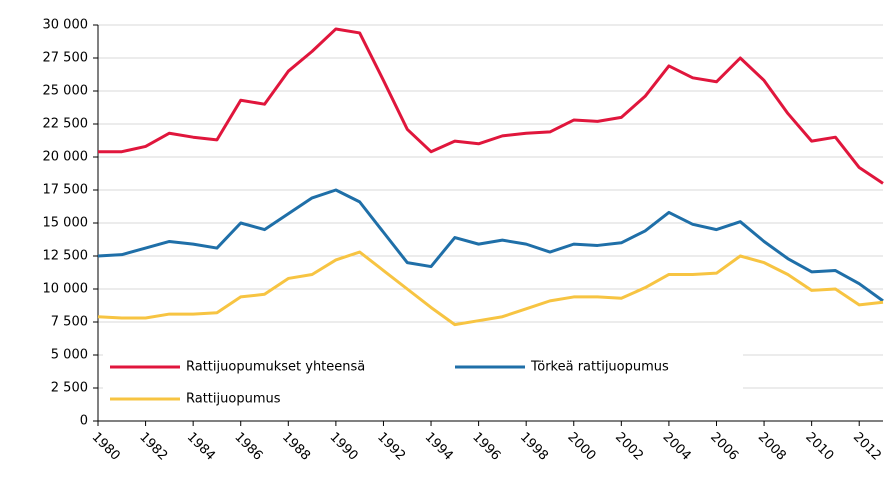 This screenshot has height=486, width=887. What do you see at coordinates (106, 447) in the screenshot?
I see `x-tick-label: 1980` at bounding box center [106, 447].